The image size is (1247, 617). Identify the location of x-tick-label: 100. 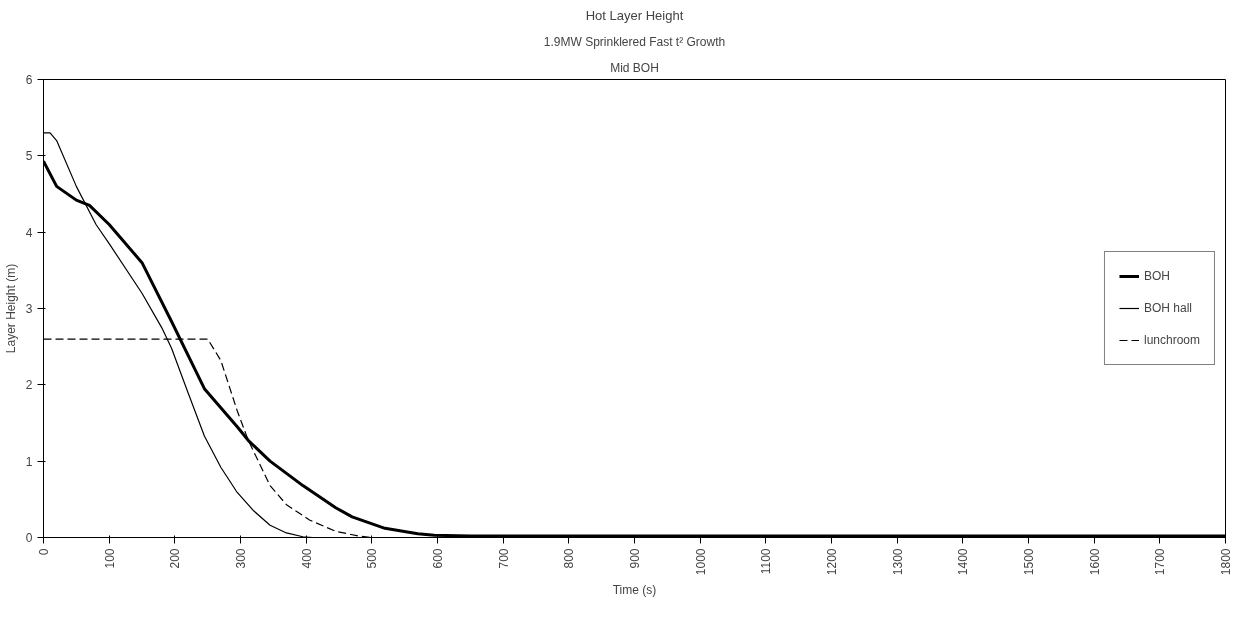
(109, 558).